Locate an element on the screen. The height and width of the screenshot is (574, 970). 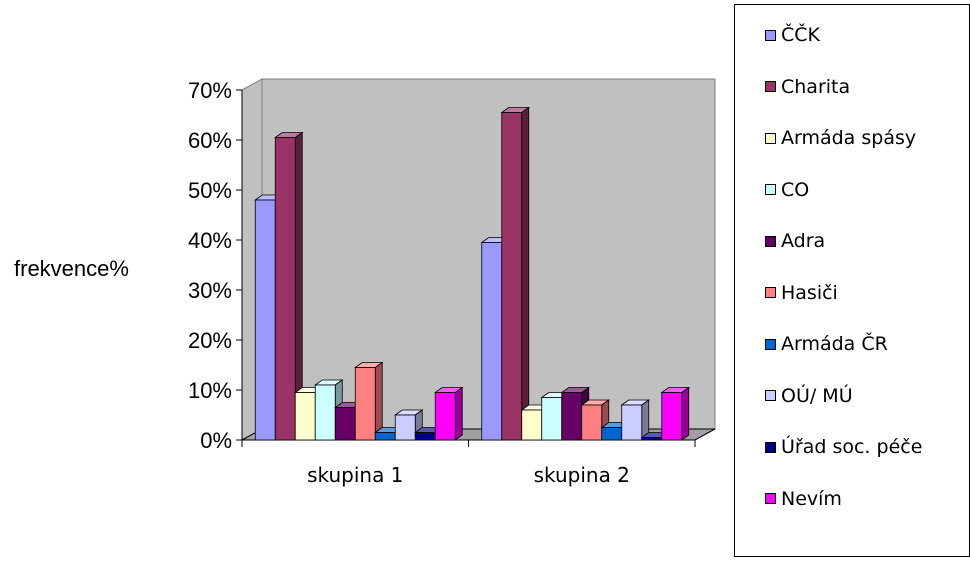
legend-item: Adra is located at coordinates (795, 241).